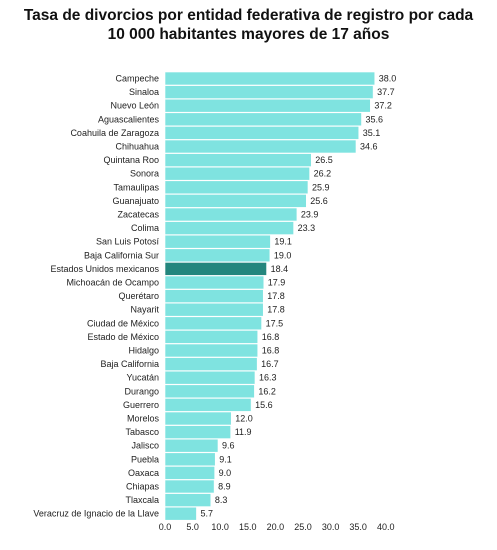  I want to click on bar-tabasco, so click(197, 432).